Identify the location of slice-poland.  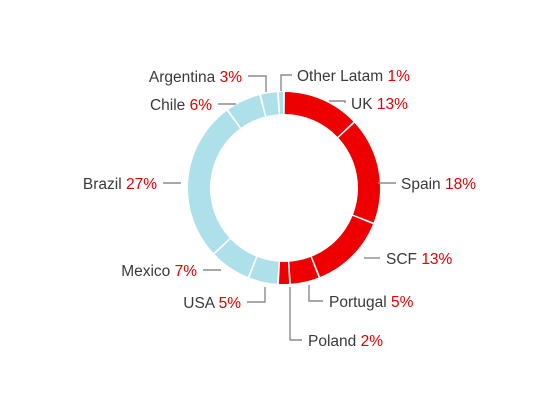
(284, 272).